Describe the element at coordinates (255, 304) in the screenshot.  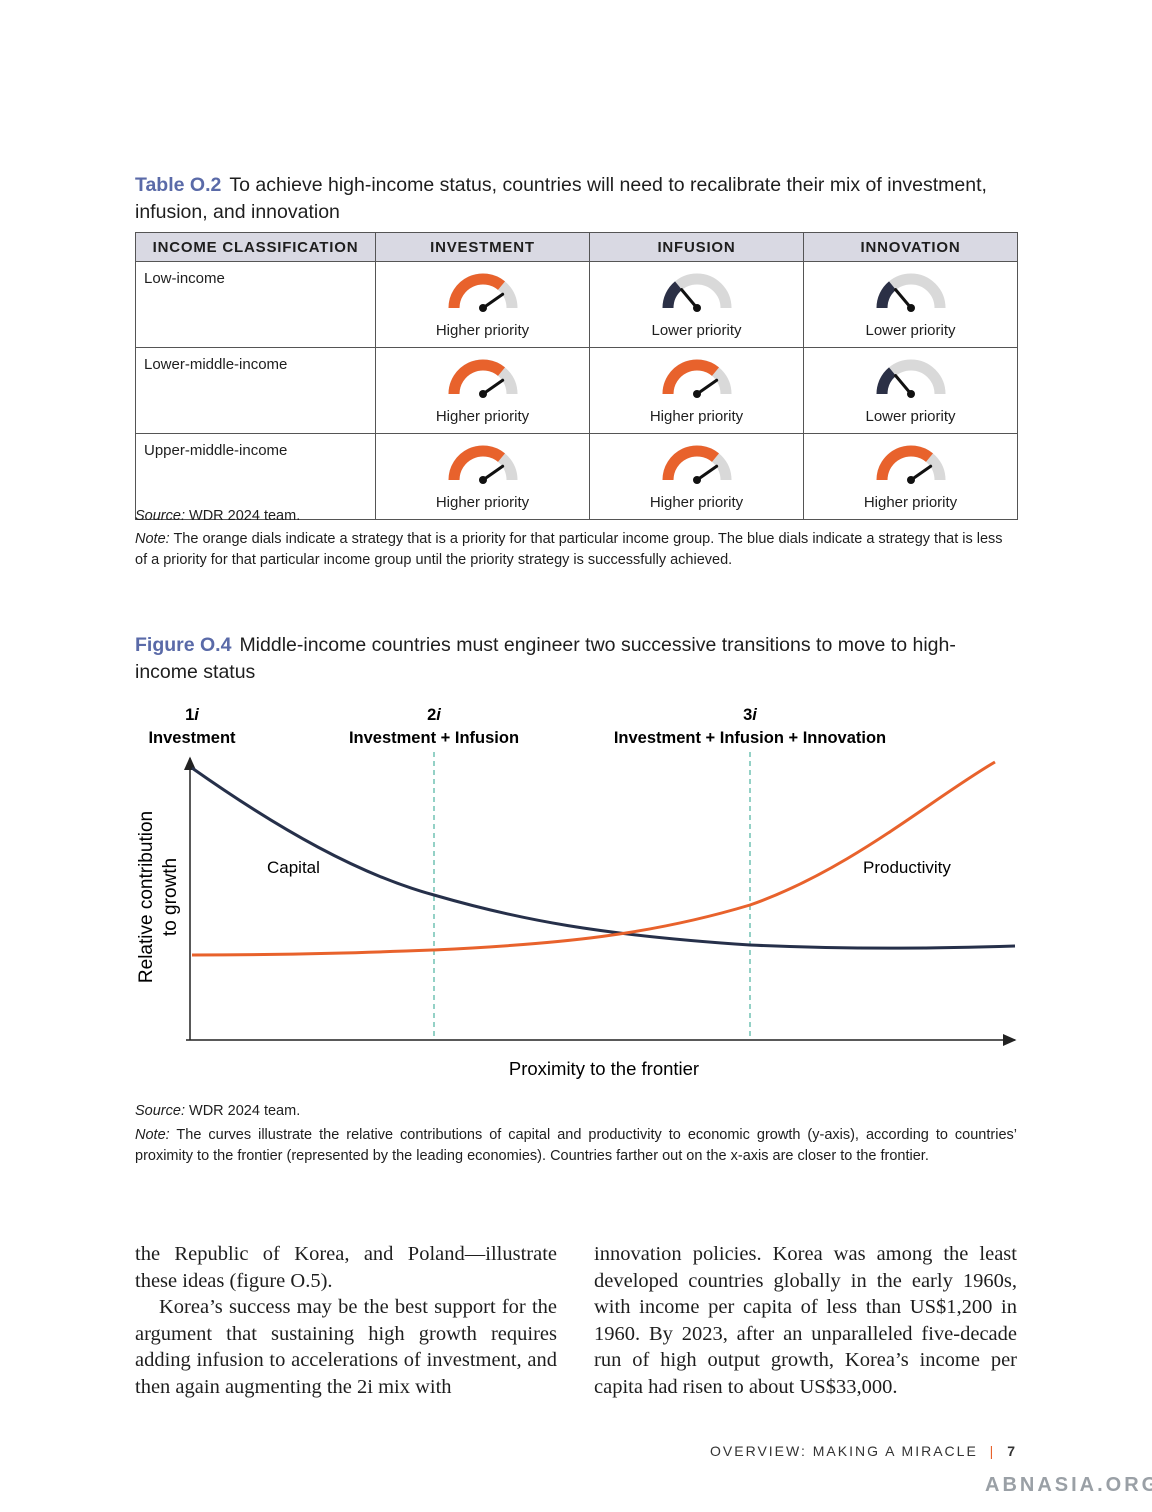
I see `income-class: Low-income` at that location.